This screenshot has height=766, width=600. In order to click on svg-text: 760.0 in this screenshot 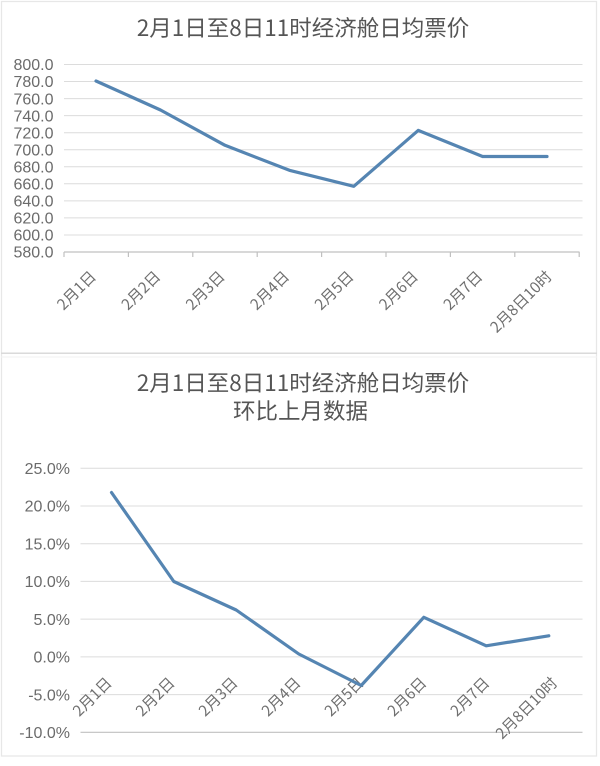, I will do `click(33, 99)`.